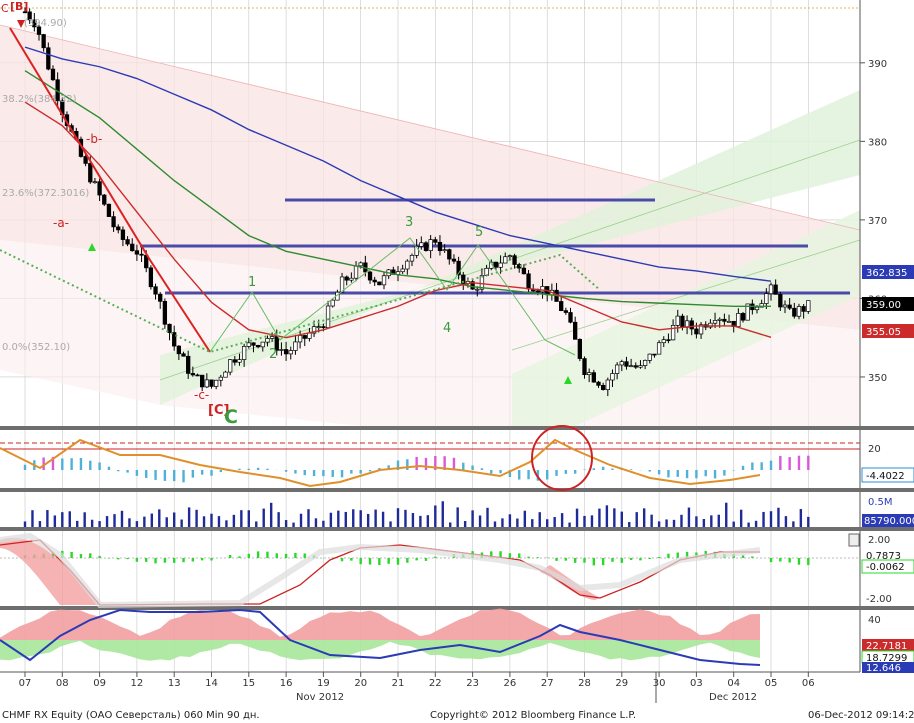  Describe the element at coordinates (392, 296) in the screenshot. I see `wave-impulse` at that location.